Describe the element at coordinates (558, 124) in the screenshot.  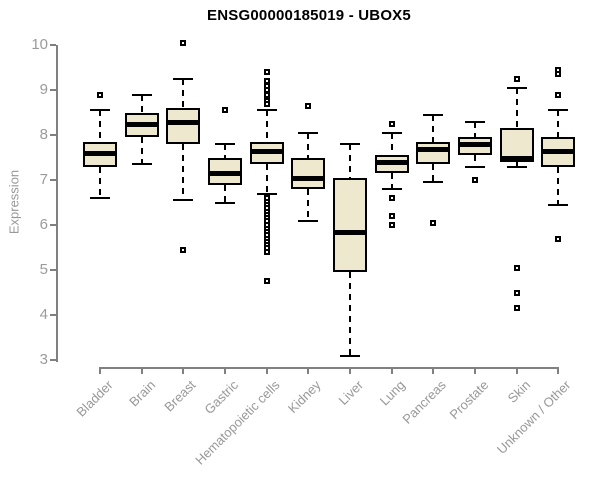
I see `whisker-upper-unknown-other` at that location.